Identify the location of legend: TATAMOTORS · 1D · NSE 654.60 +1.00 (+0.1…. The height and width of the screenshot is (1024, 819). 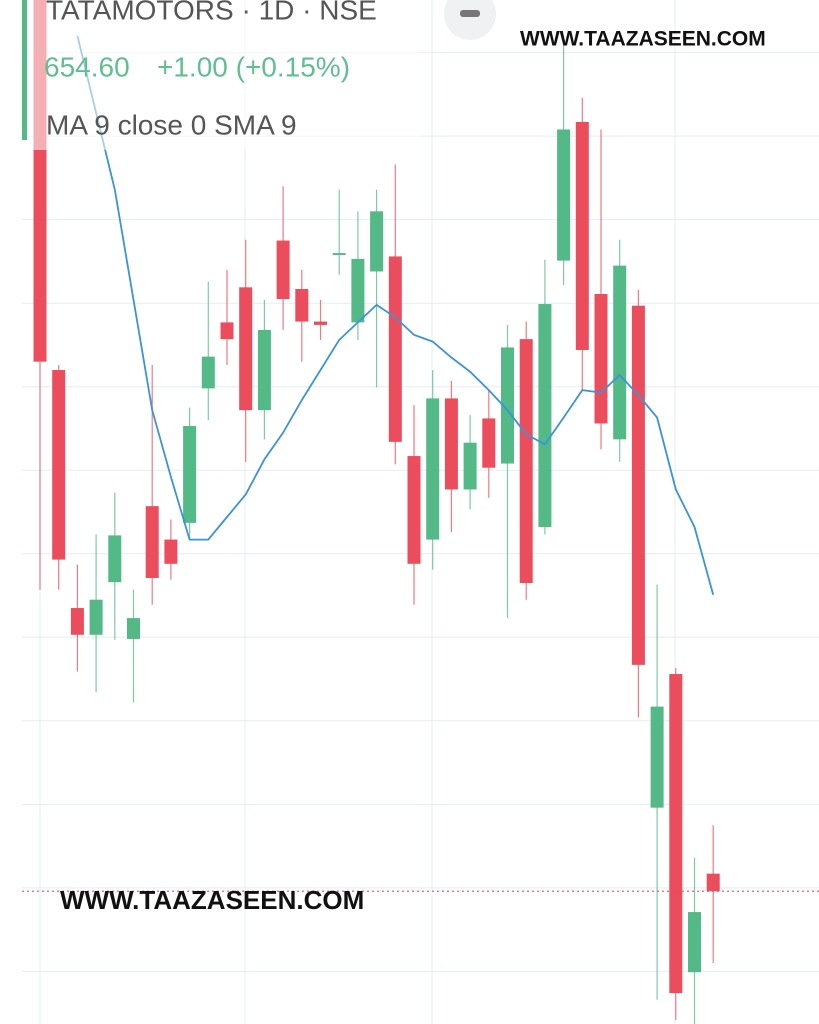
(248, 75).